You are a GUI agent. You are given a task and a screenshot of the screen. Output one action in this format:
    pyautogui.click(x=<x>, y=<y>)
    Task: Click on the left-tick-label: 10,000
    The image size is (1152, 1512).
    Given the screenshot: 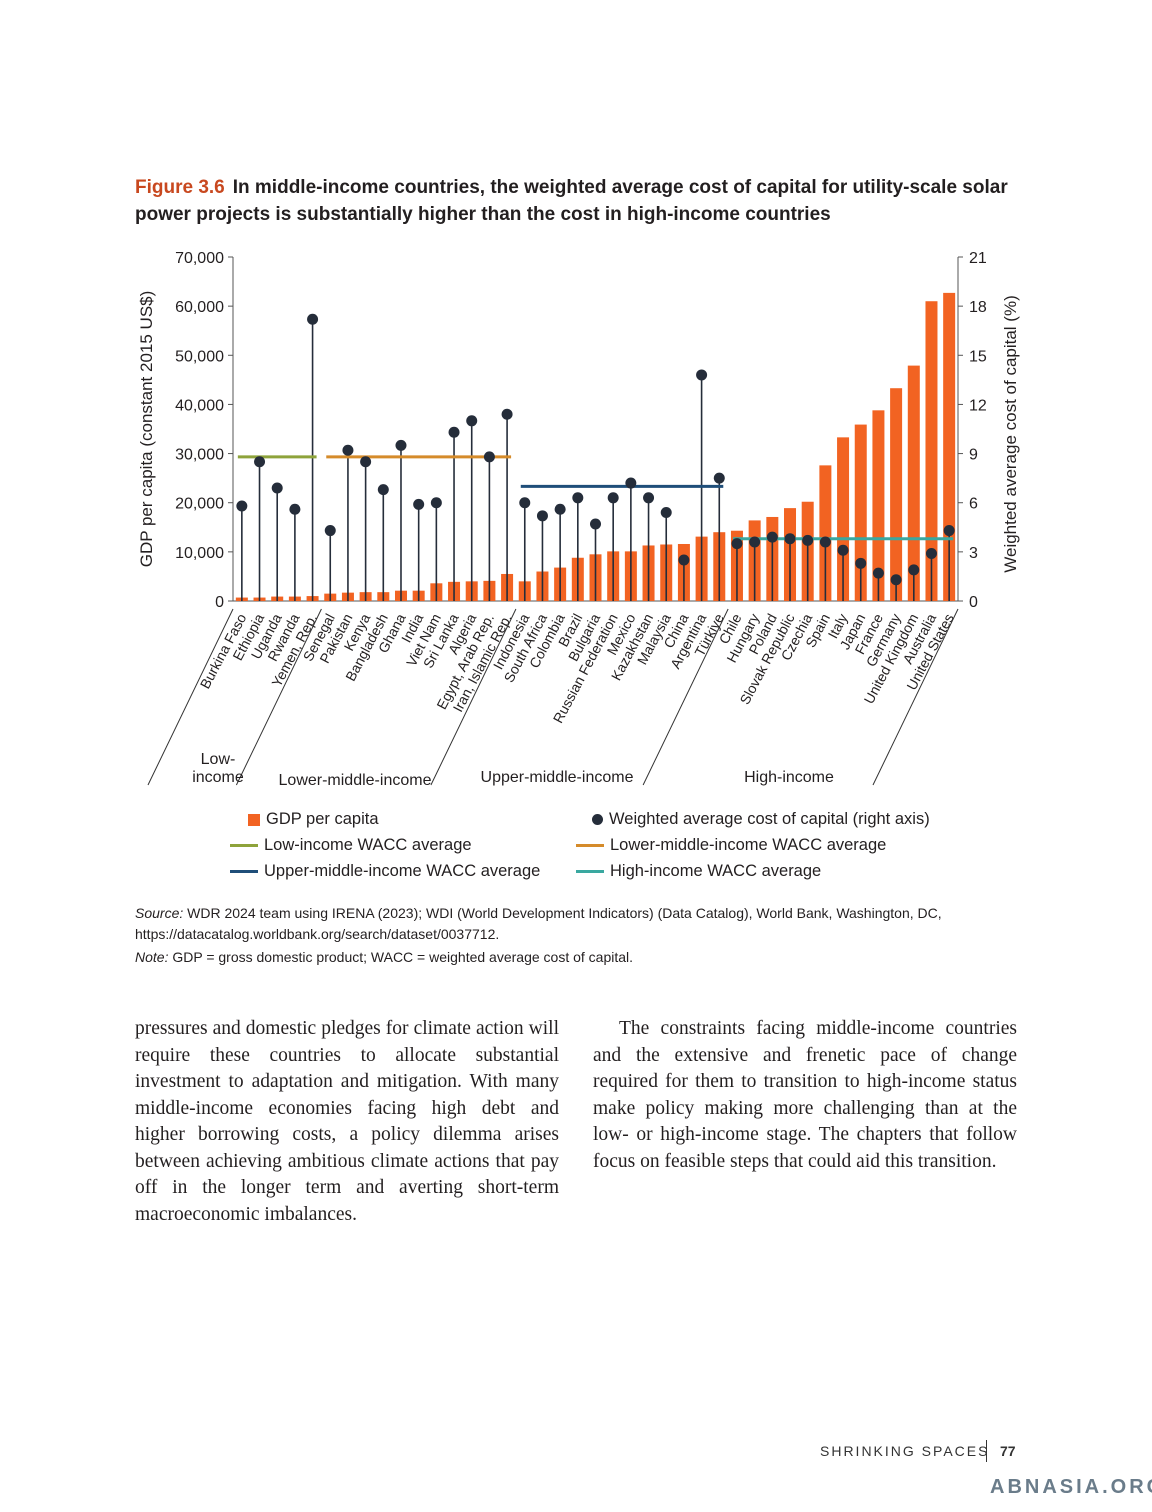 What is the action you would take?
    pyautogui.click(x=199, y=553)
    